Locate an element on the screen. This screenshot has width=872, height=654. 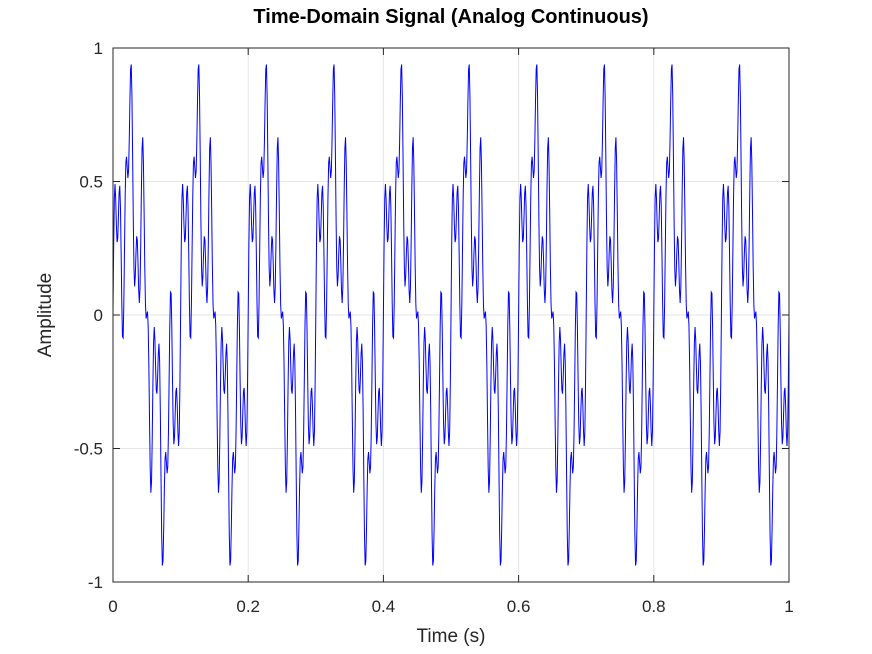
y-tick-label: -0.5 is located at coordinates (88, 449).